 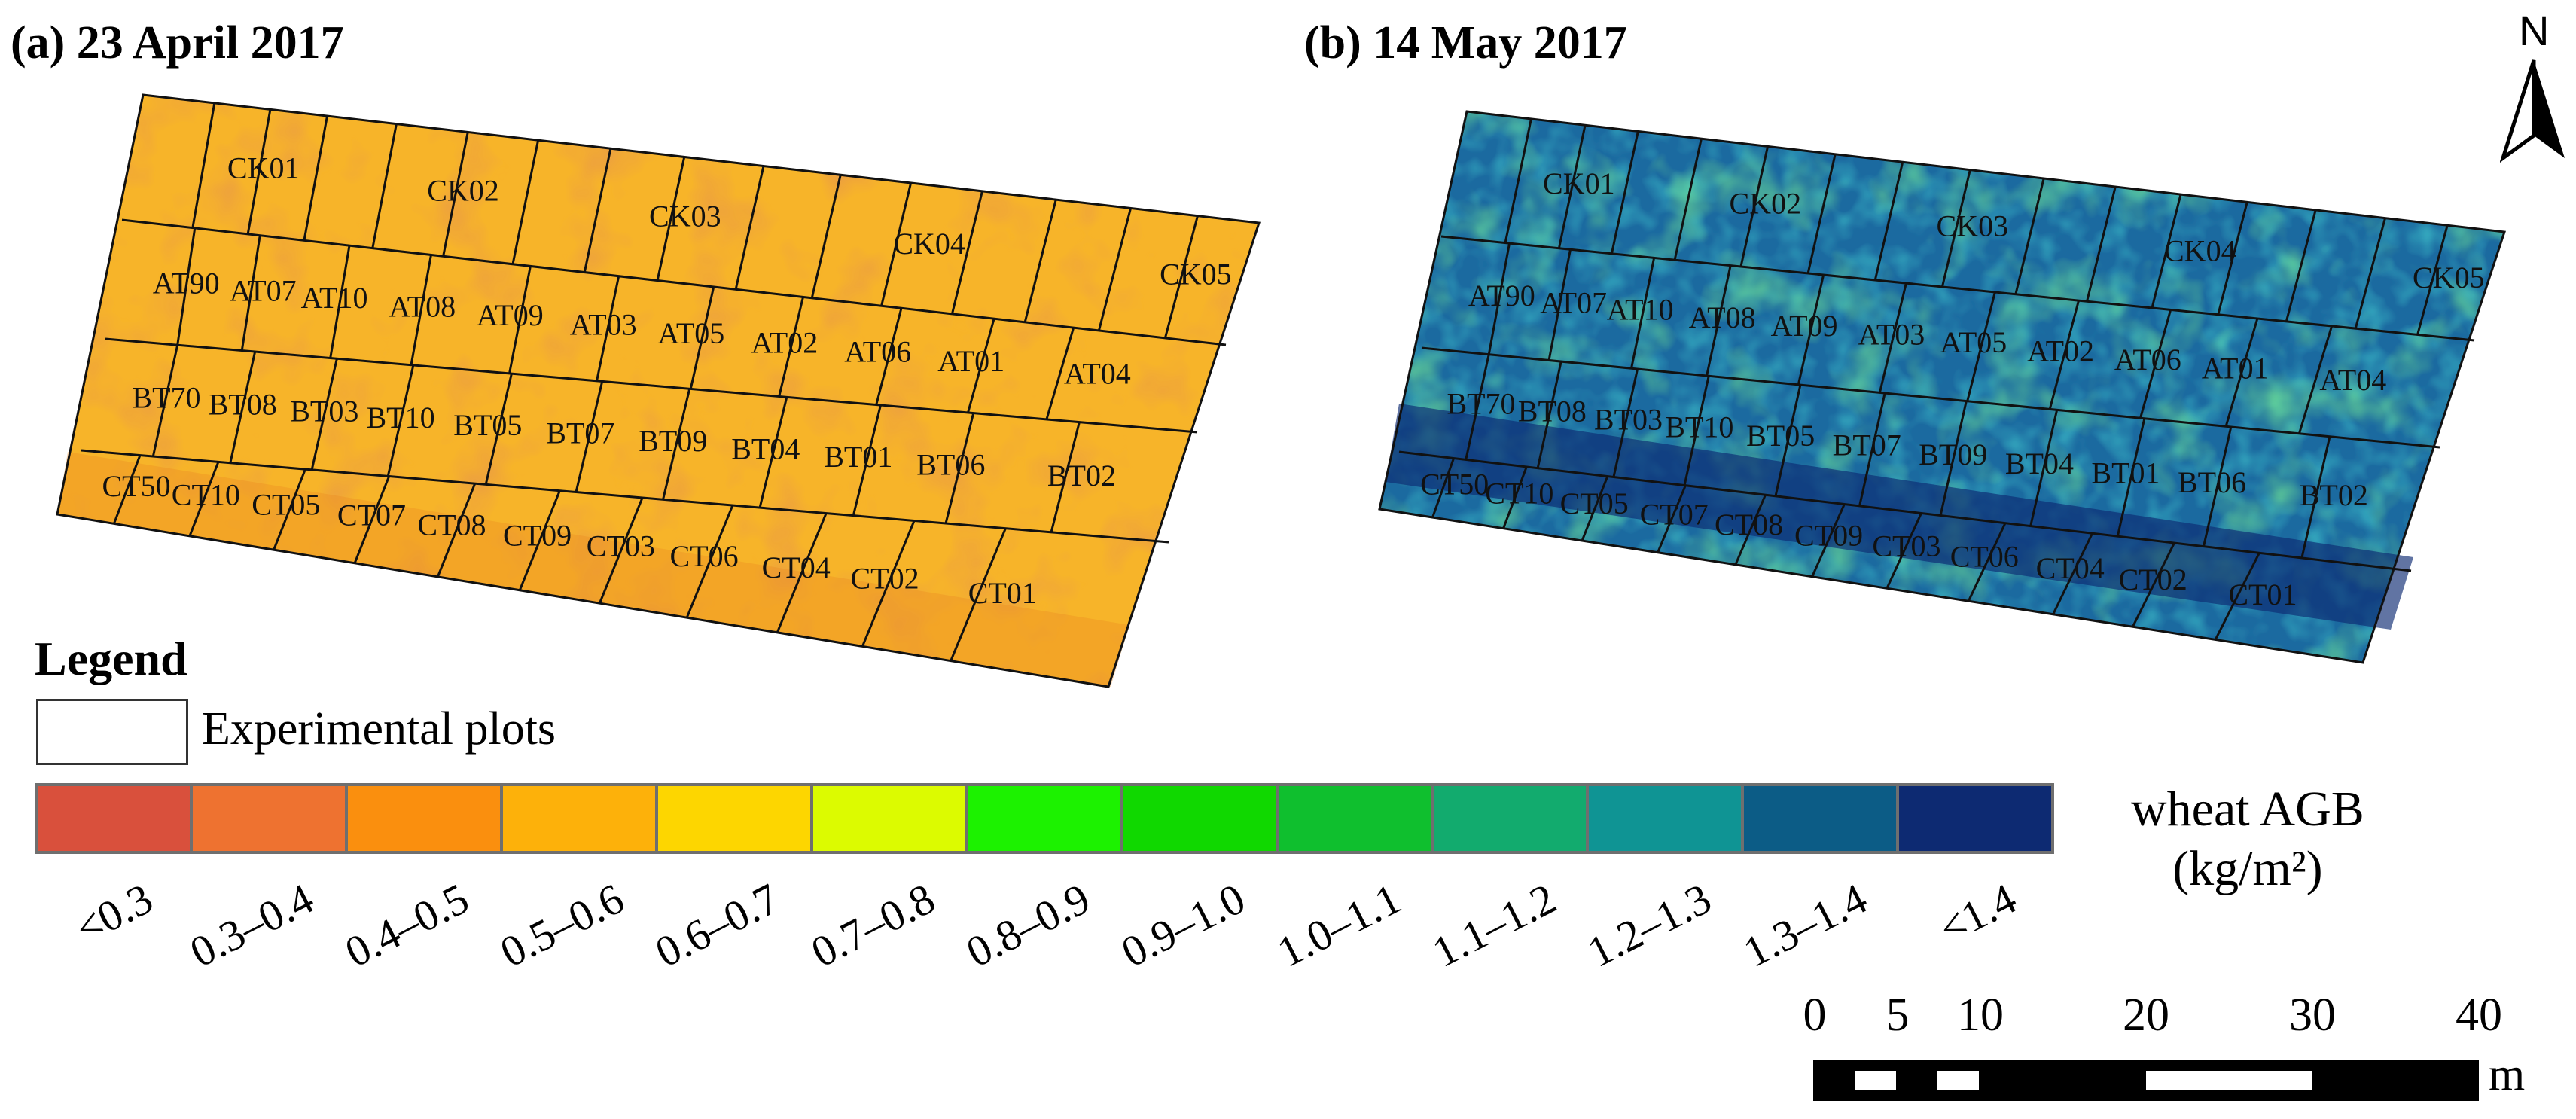 I want to click on plot-label-ck03: CK03, so click(x=685, y=216).